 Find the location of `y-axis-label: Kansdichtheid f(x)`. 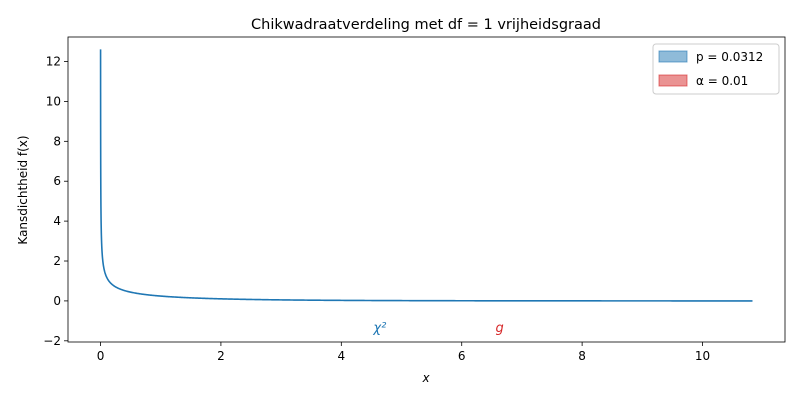

y-axis-label: Kansdichtheid f(x) is located at coordinates (23, 189).